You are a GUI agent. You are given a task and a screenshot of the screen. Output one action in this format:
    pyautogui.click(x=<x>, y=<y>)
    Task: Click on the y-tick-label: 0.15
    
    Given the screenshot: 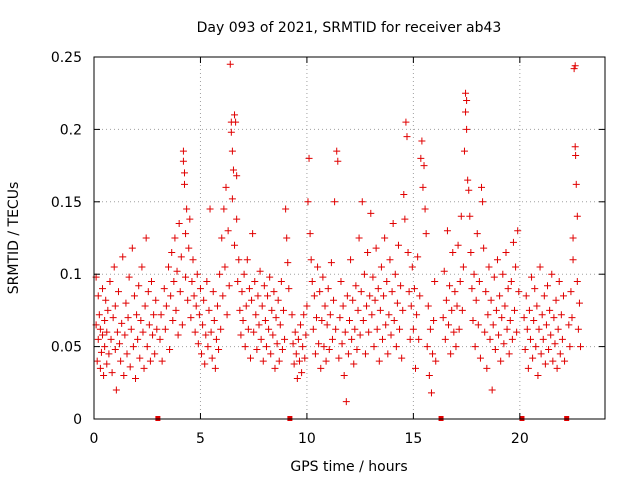 What is the action you would take?
    pyautogui.click(x=66, y=203)
    